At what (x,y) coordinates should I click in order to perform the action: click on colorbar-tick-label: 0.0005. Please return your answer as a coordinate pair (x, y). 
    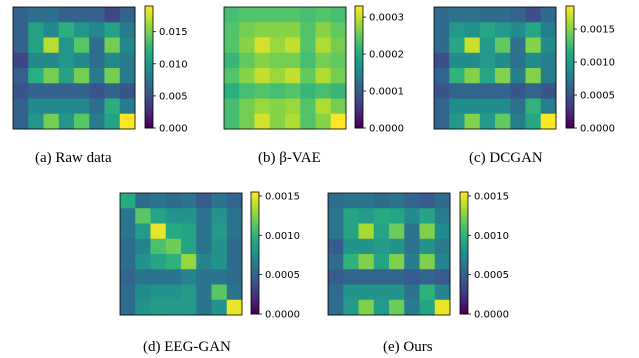
    Looking at the image, I should click on (597, 96).